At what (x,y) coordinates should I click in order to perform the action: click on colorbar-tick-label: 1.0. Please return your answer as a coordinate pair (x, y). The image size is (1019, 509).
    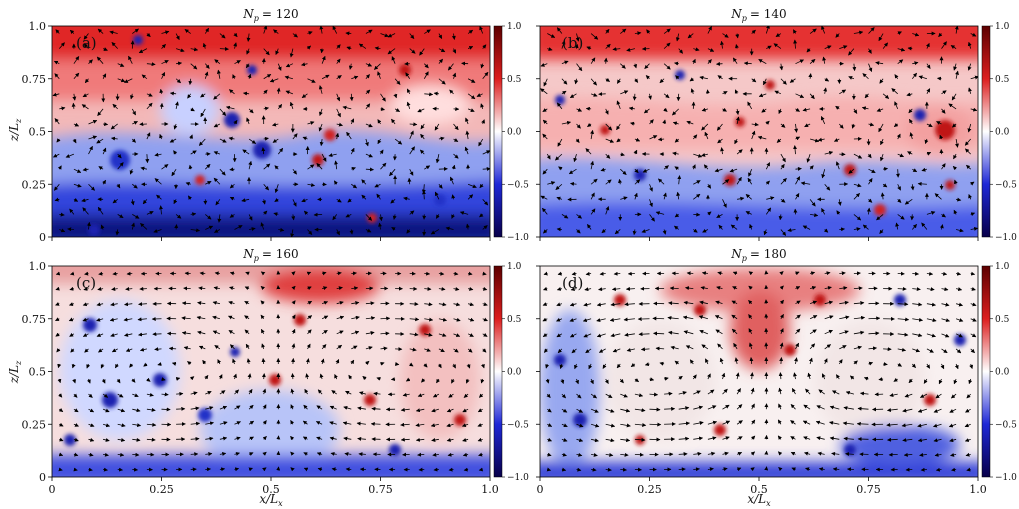
    Looking at the image, I should click on (514, 267).